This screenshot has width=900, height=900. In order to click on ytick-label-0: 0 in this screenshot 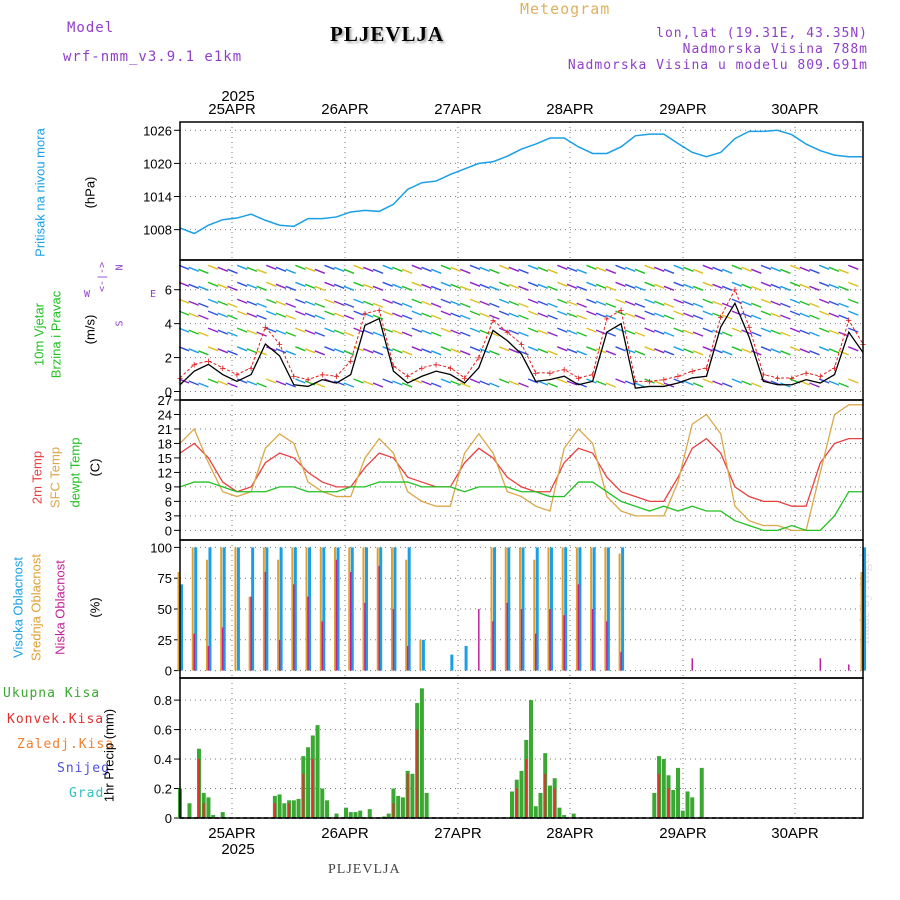, I will do `click(168, 671)`.